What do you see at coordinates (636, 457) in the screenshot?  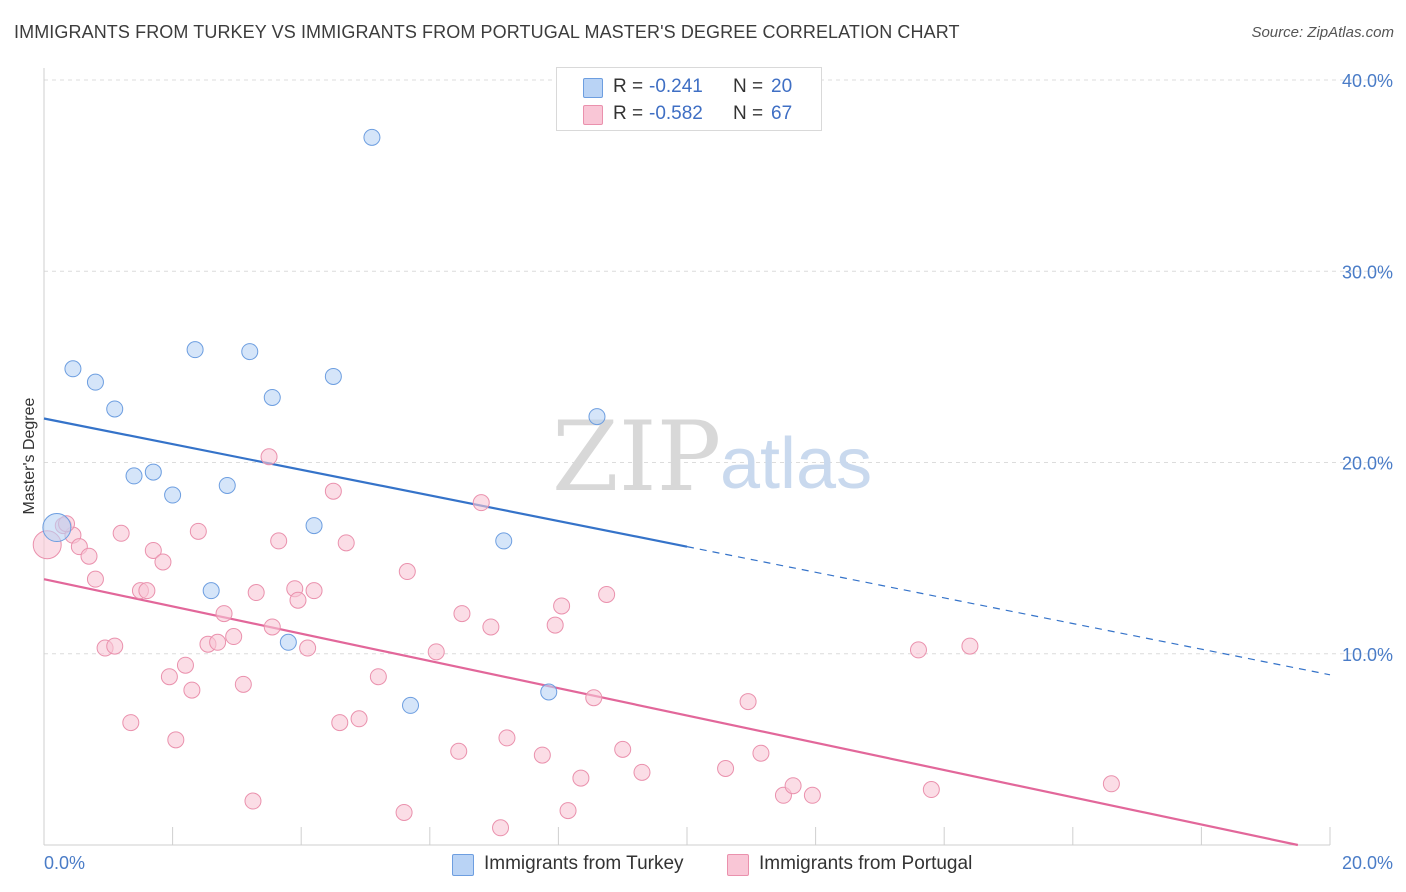 I see `watermark-zip: ZIP` at bounding box center [636, 457].